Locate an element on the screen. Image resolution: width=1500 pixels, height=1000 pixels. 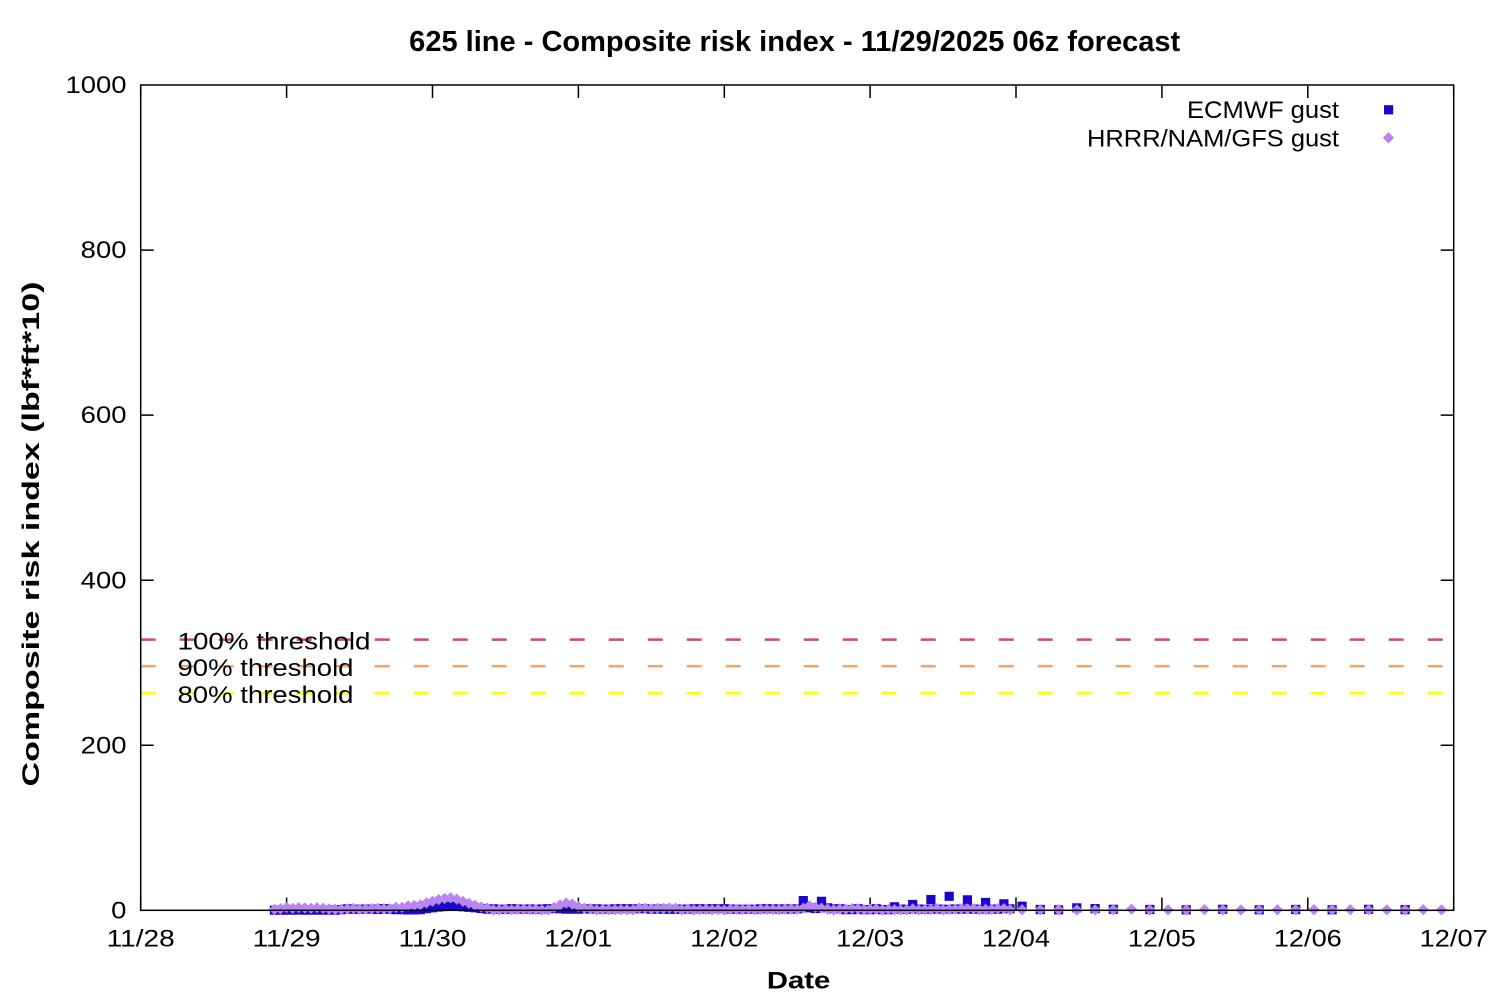
svg-text: 100% threshold is located at coordinates (274, 641).